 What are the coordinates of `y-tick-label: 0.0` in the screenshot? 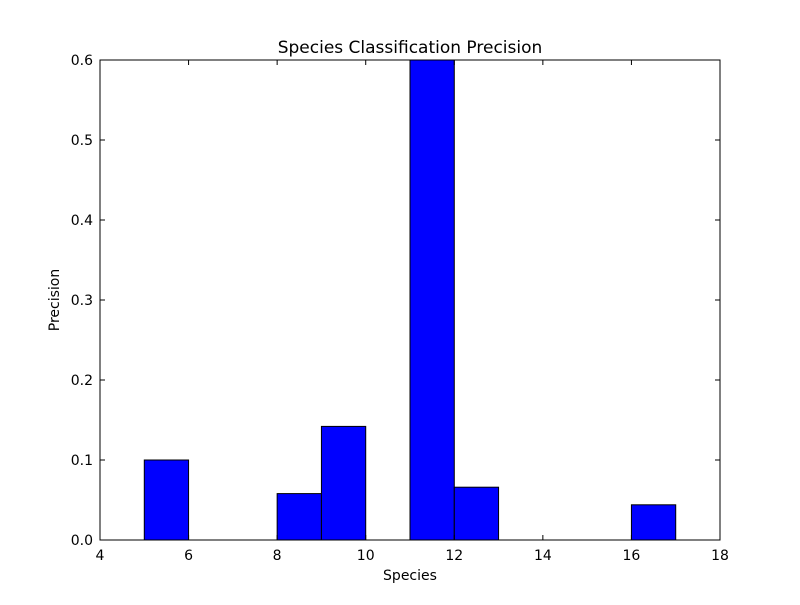 It's located at (82, 541).